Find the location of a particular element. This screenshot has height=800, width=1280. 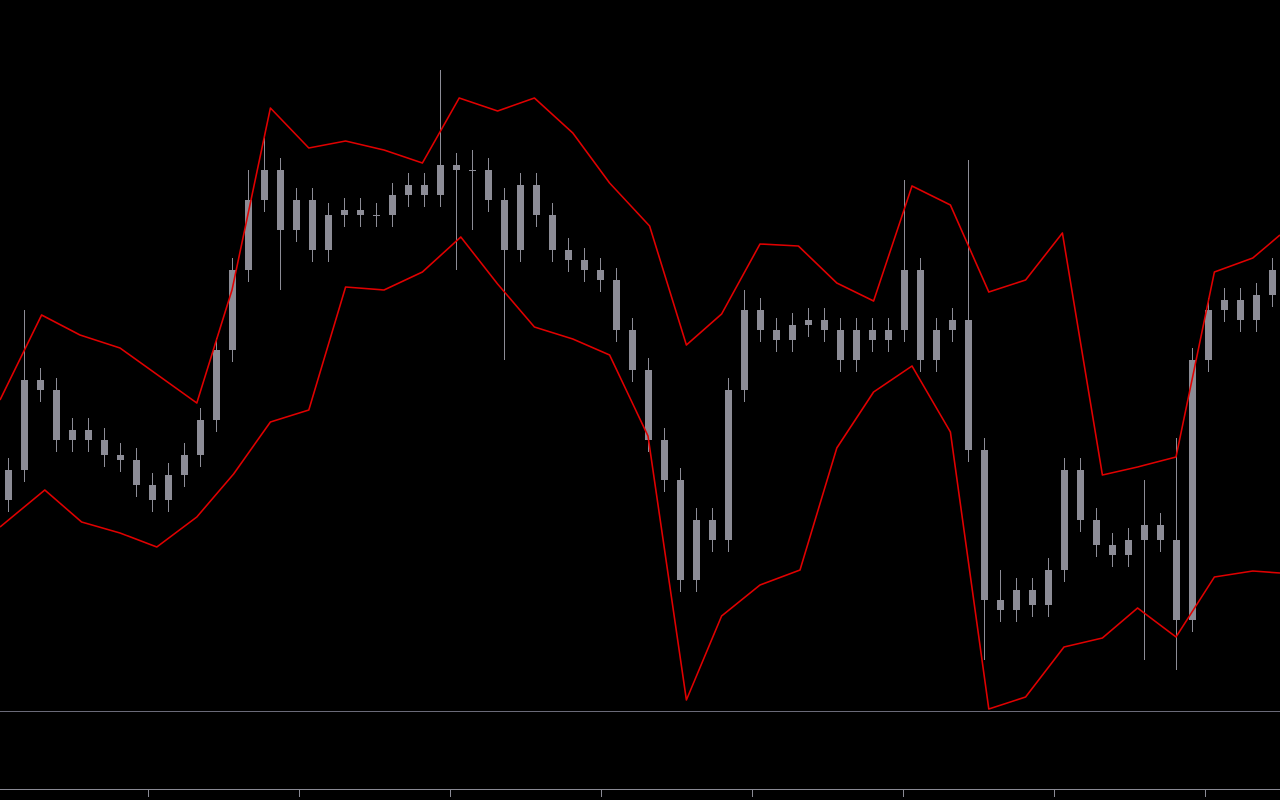

time-axis is located at coordinates (640, 793).